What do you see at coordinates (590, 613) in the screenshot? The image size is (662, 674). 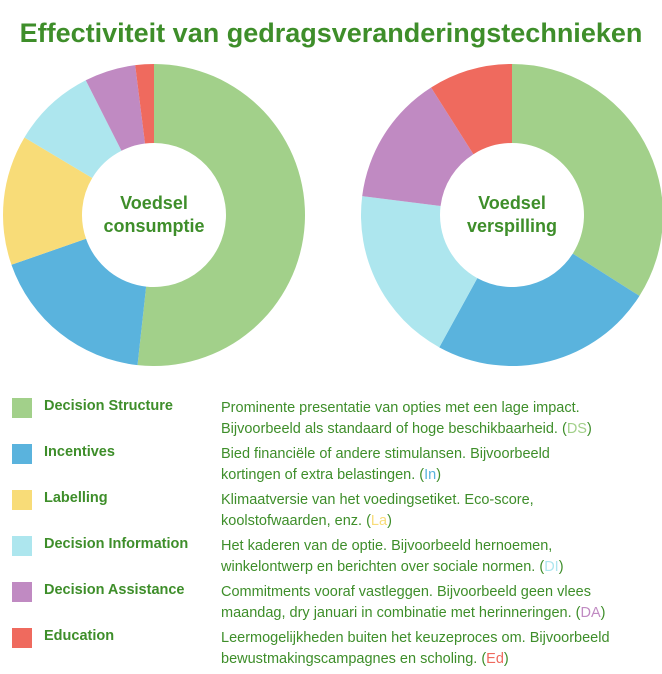 I see `legend-abbreviation: DA` at bounding box center [590, 613].